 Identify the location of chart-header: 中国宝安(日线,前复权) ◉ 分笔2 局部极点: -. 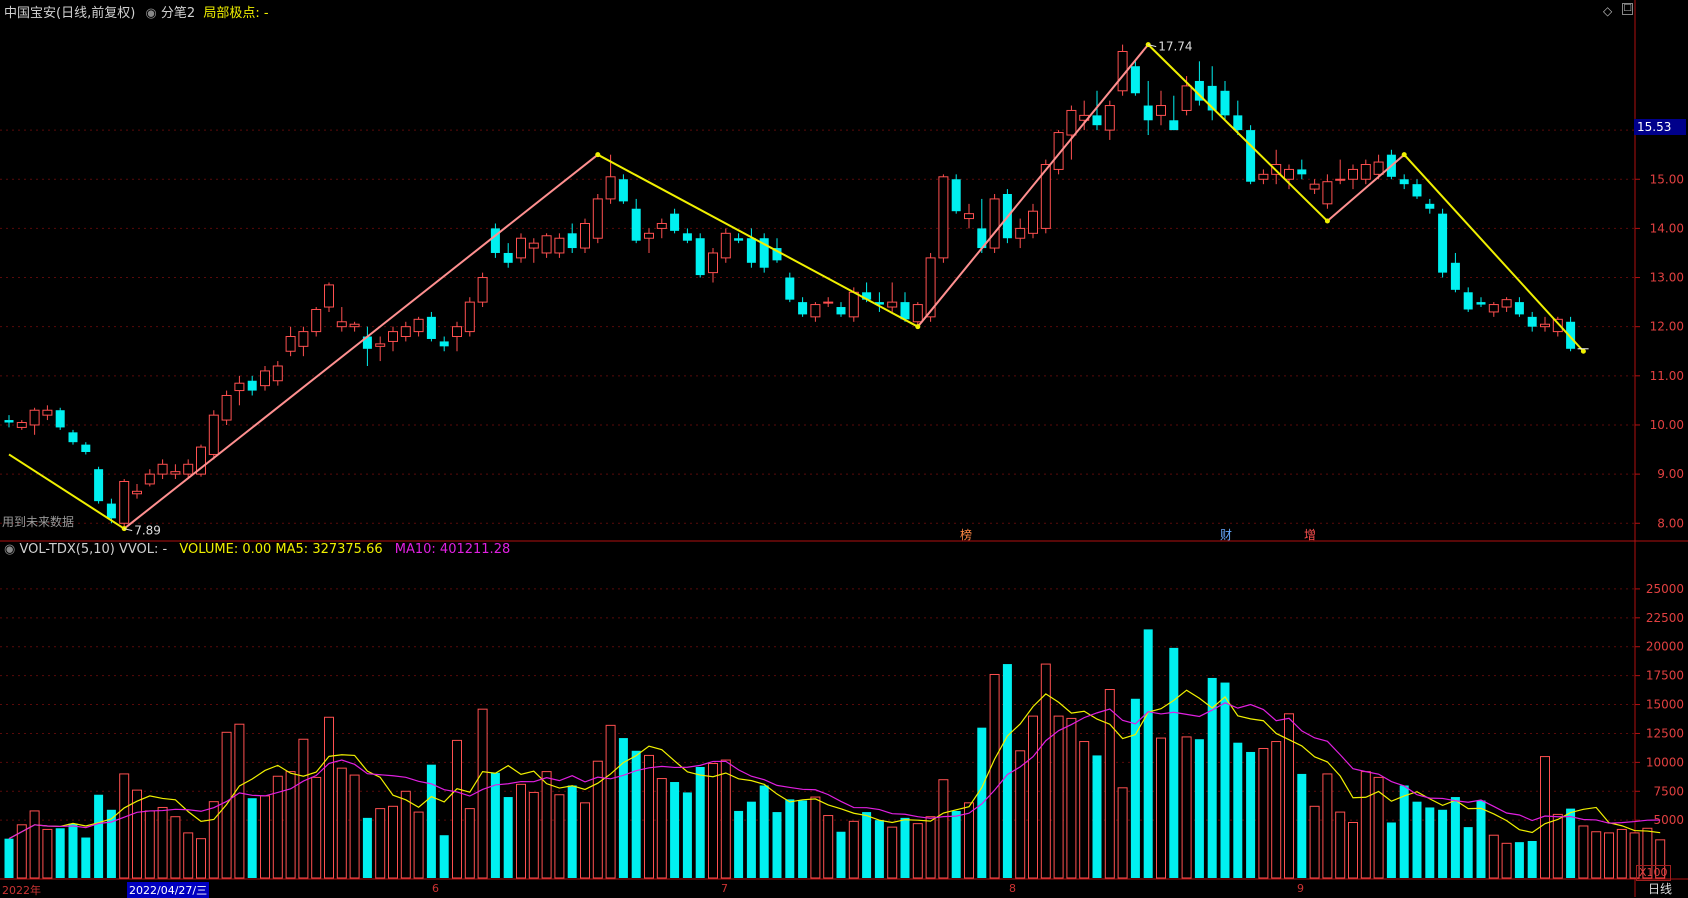
(136, 11).